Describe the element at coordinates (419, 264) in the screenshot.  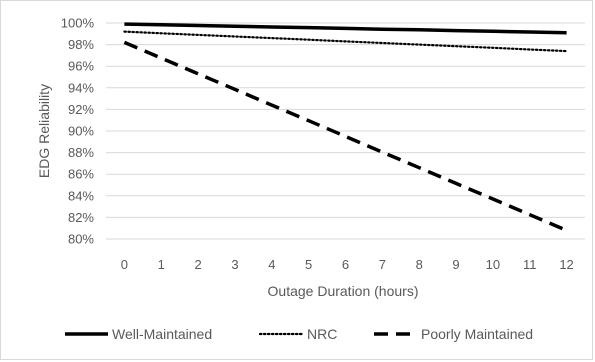
I see `x-tick-label: 8` at that location.